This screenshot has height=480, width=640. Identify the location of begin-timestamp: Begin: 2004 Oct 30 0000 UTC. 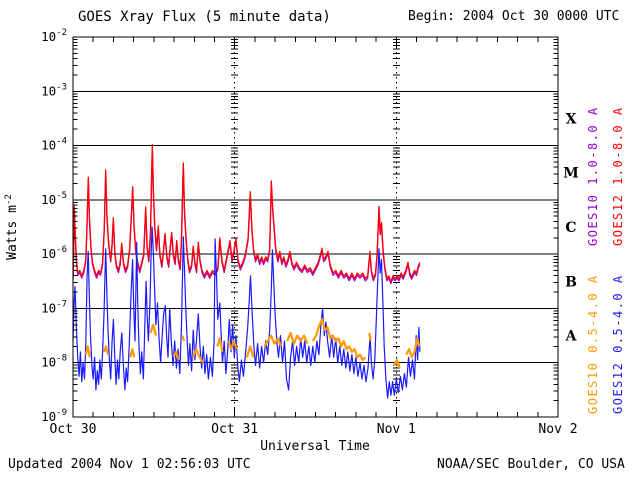
(513, 16).